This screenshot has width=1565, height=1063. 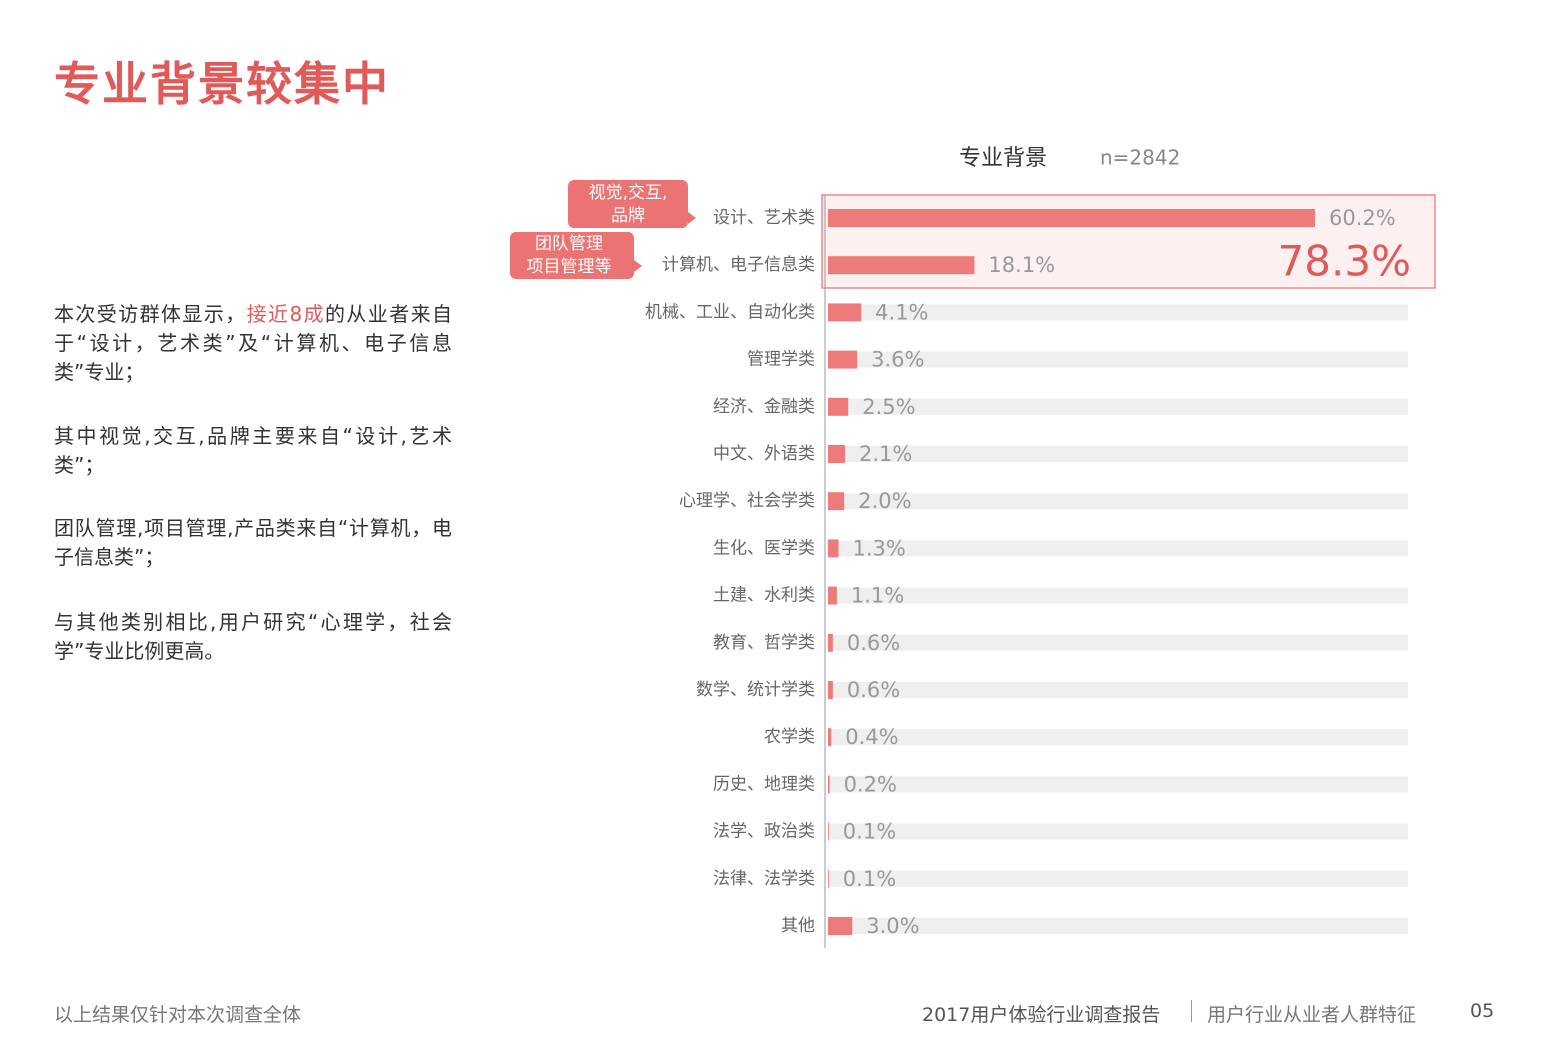 What do you see at coordinates (1344, 261) in the screenshot?
I see `highlight-total: 78.3%` at bounding box center [1344, 261].